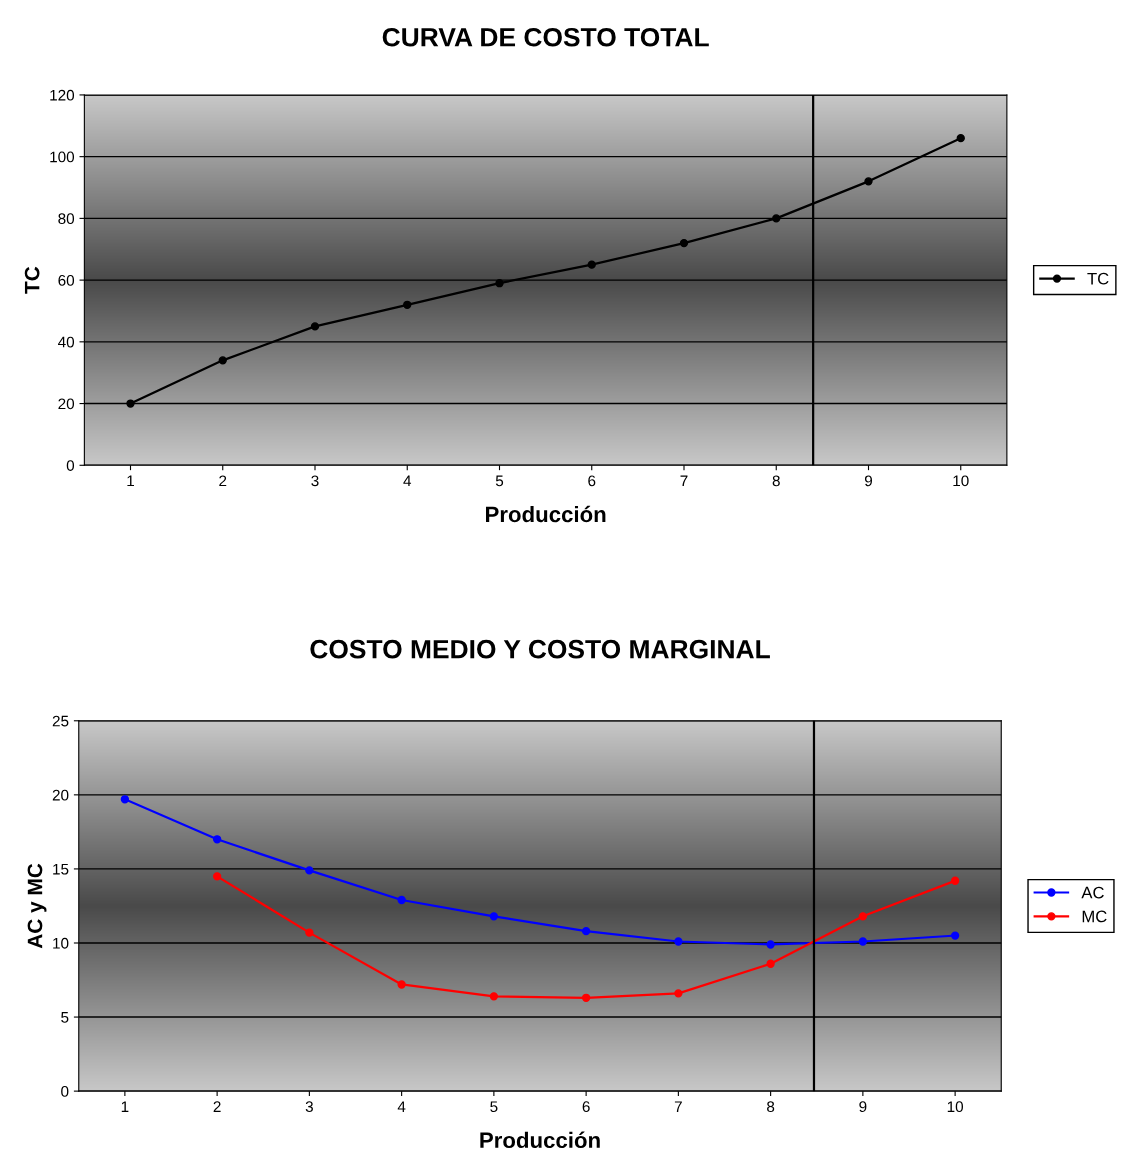 The width and height of the screenshot is (1125, 1172). I want to click on y-tick-label: 120, so click(62, 95).